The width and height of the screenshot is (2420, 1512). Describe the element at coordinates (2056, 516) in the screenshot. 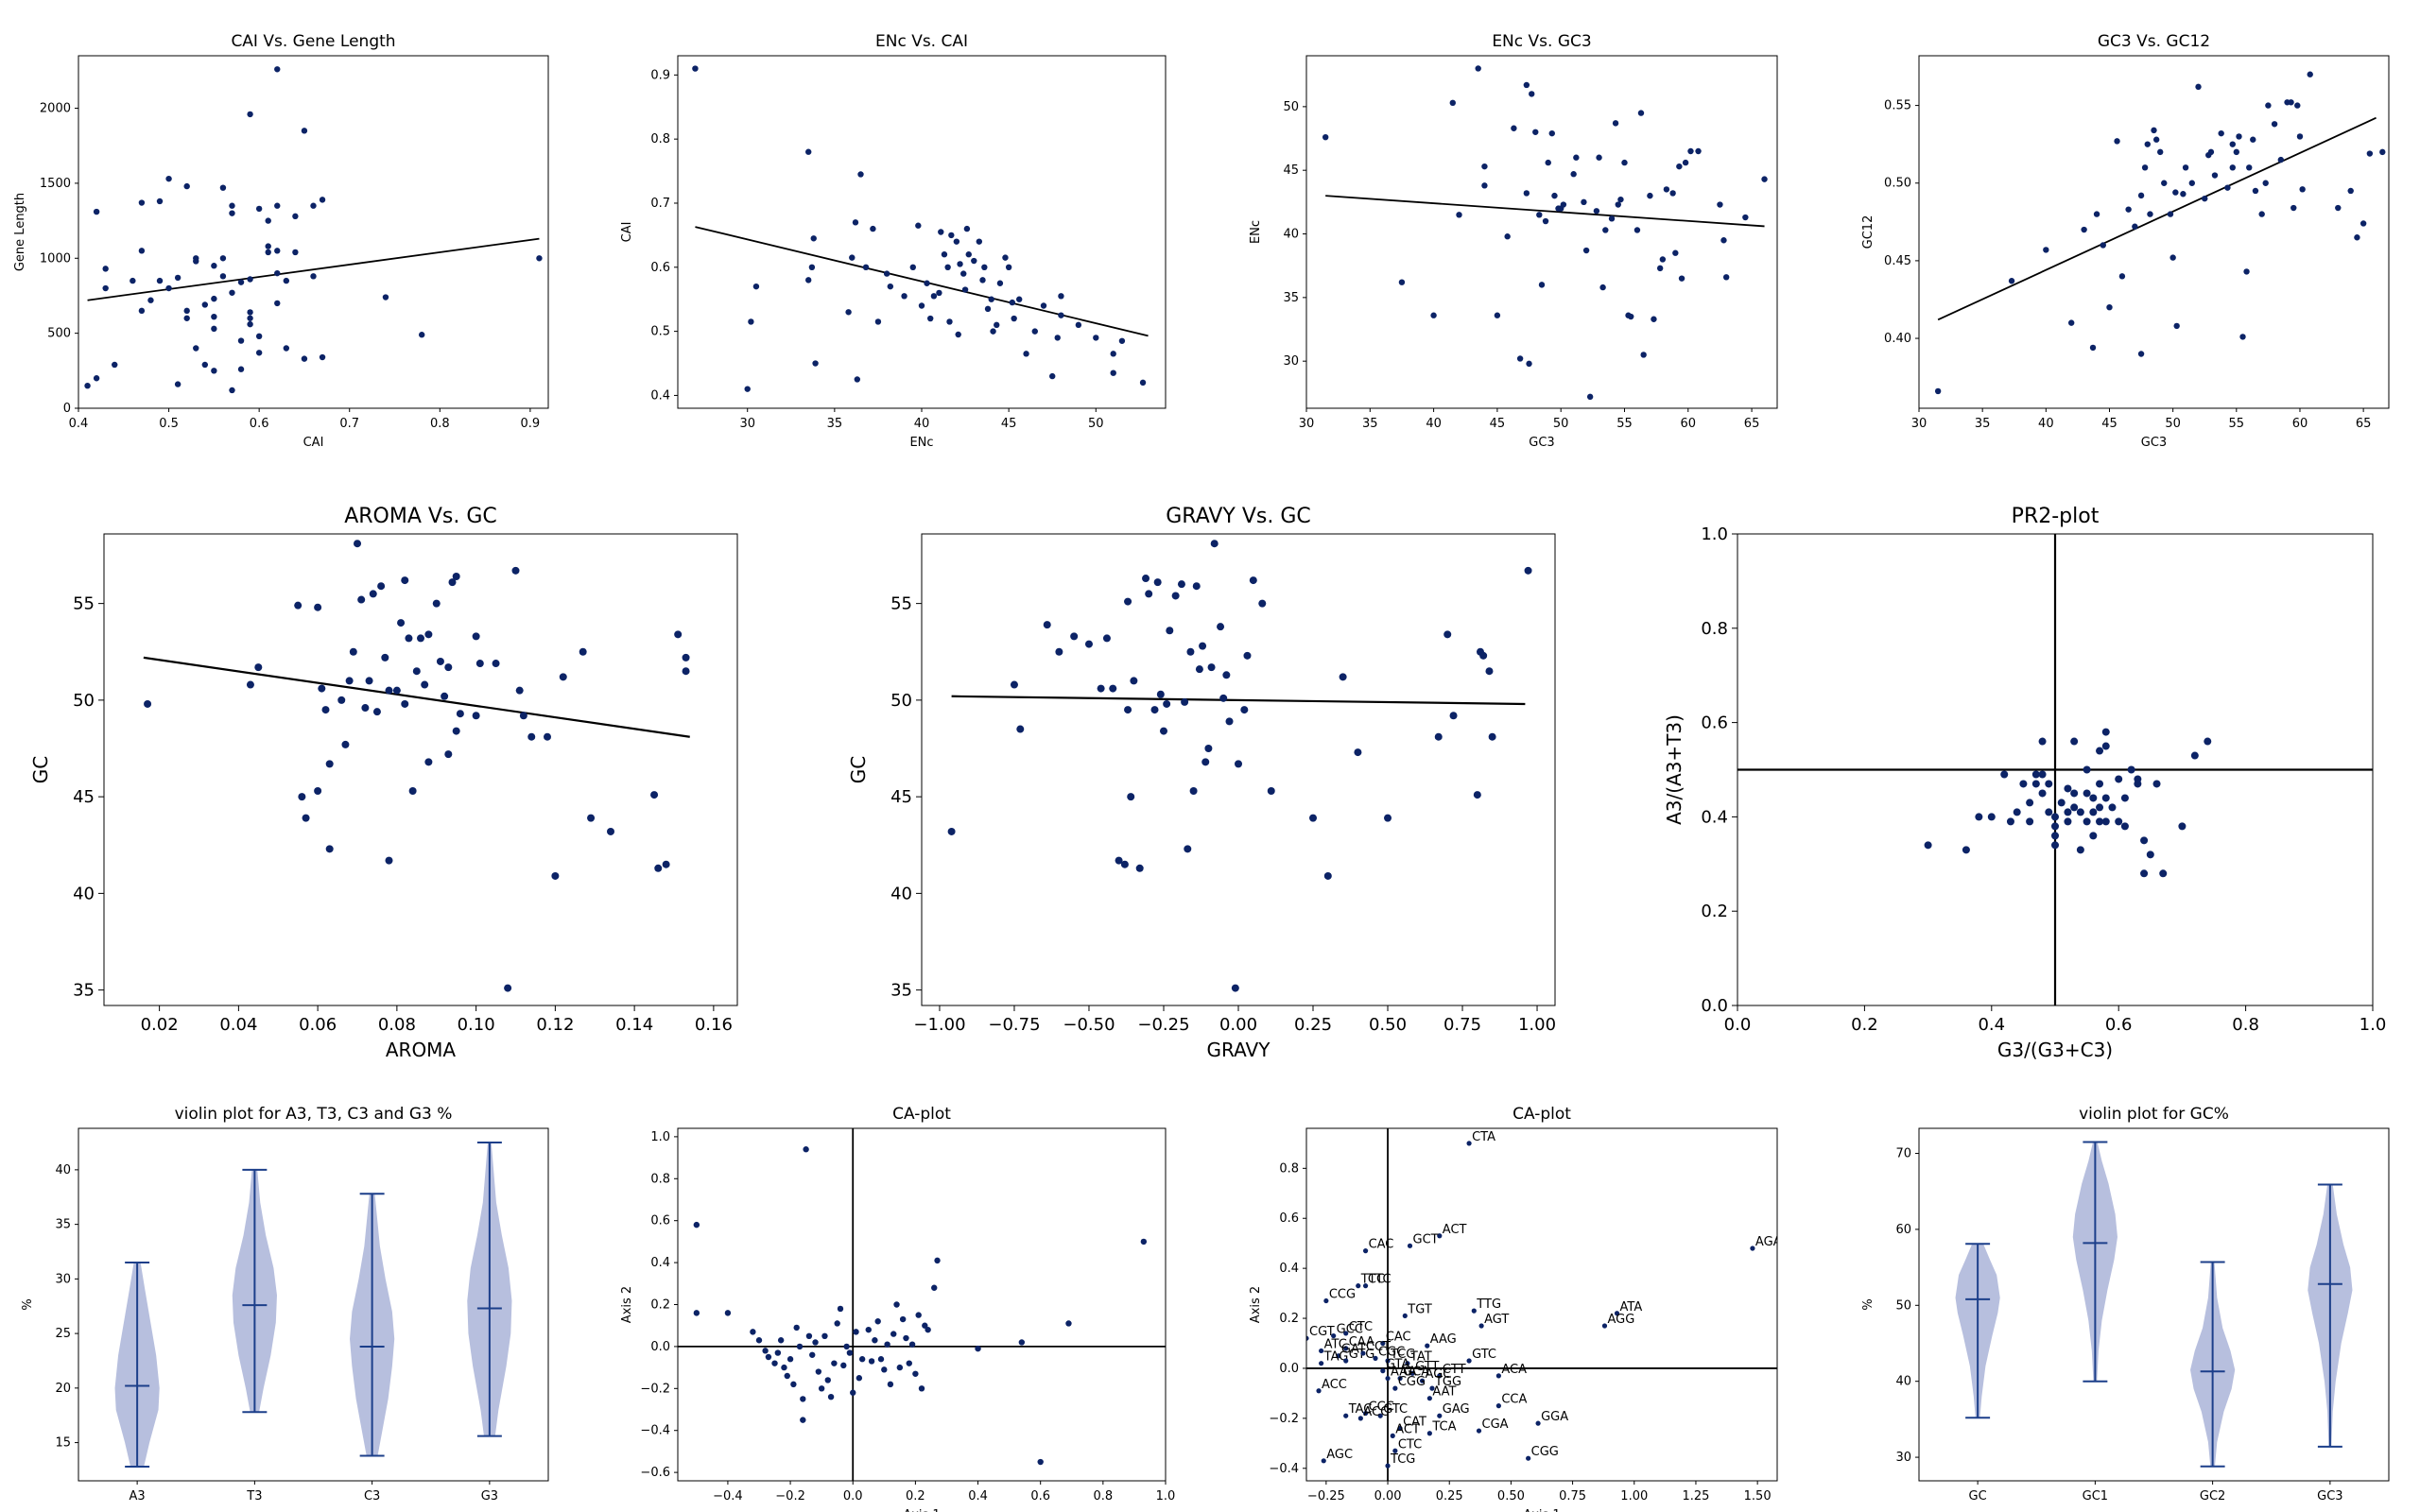

I see `chart-title: PR2-plot` at that location.